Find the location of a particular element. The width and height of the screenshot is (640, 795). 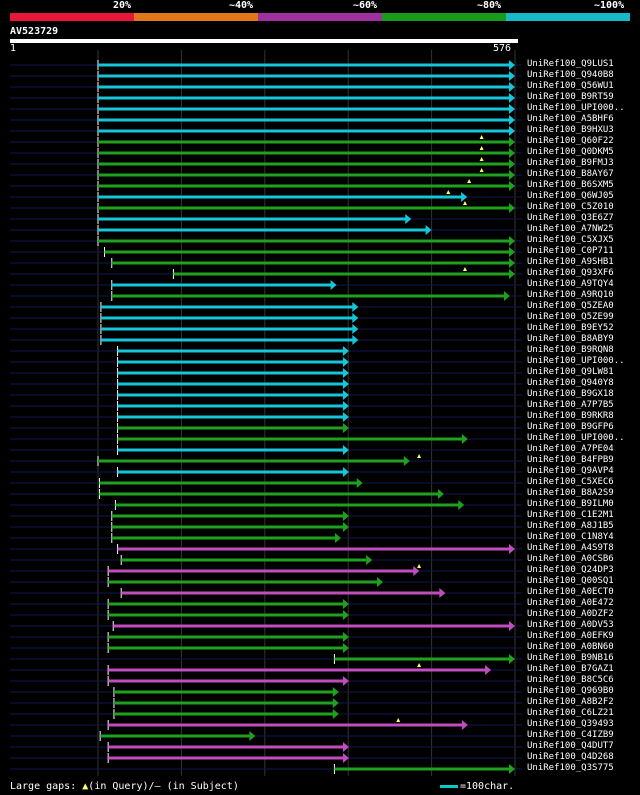

hit-label: UniRef100_Q0DKM5 is located at coordinates (570, 152).